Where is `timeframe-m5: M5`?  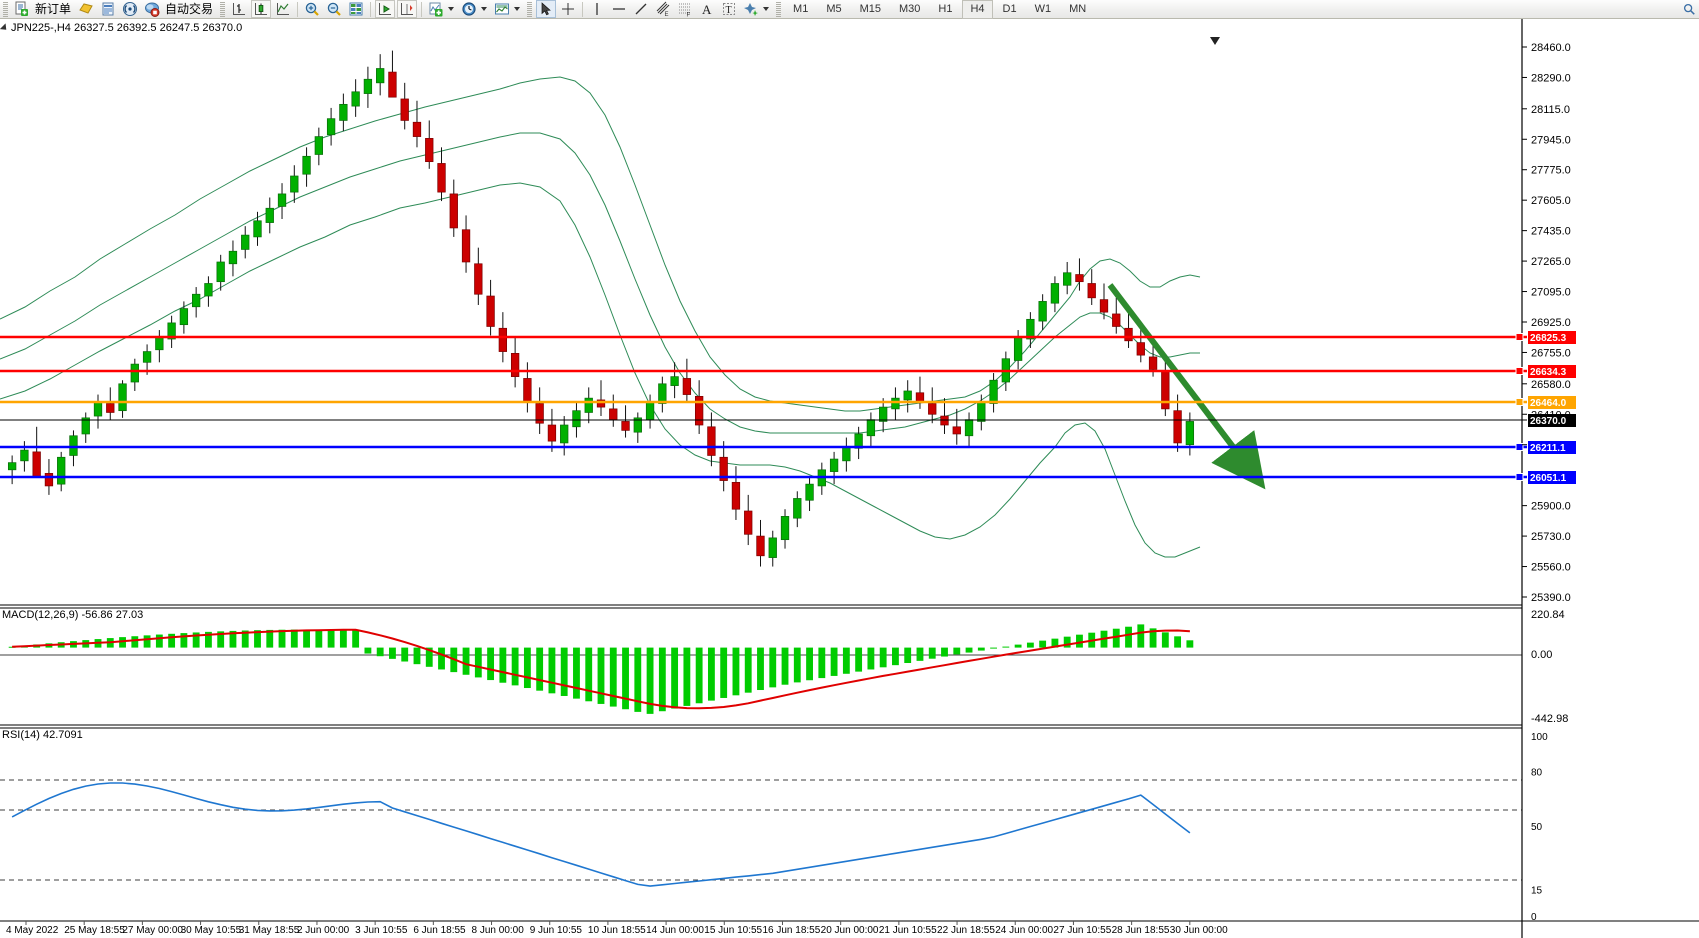 timeframe-m5: M5 is located at coordinates (834, 8).